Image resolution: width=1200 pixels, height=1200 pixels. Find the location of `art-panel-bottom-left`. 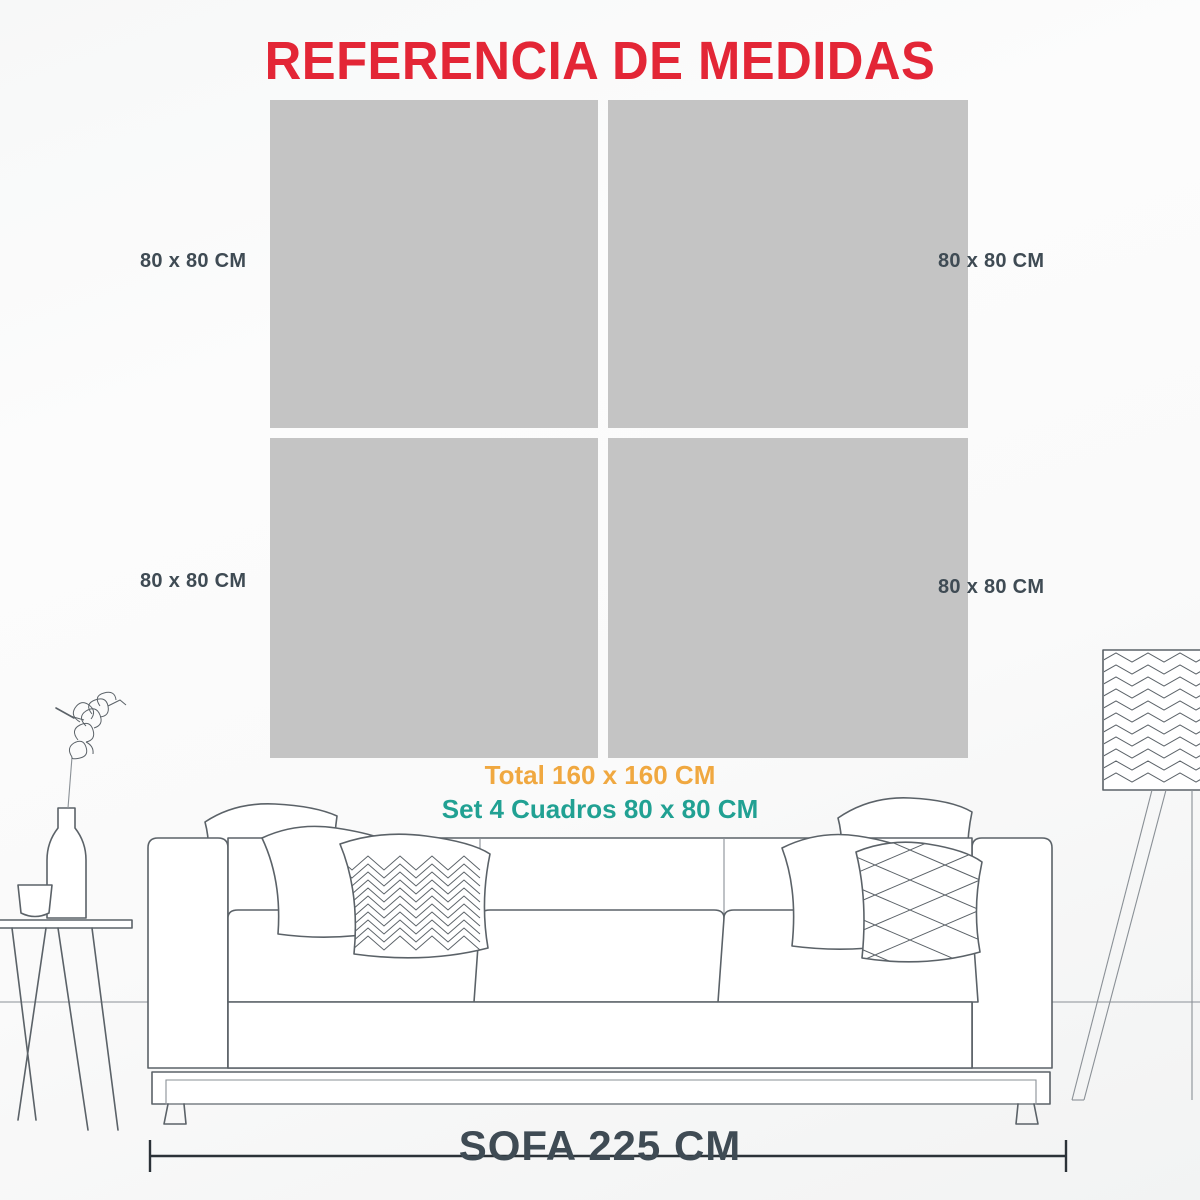

art-panel-bottom-left is located at coordinates (434, 598).